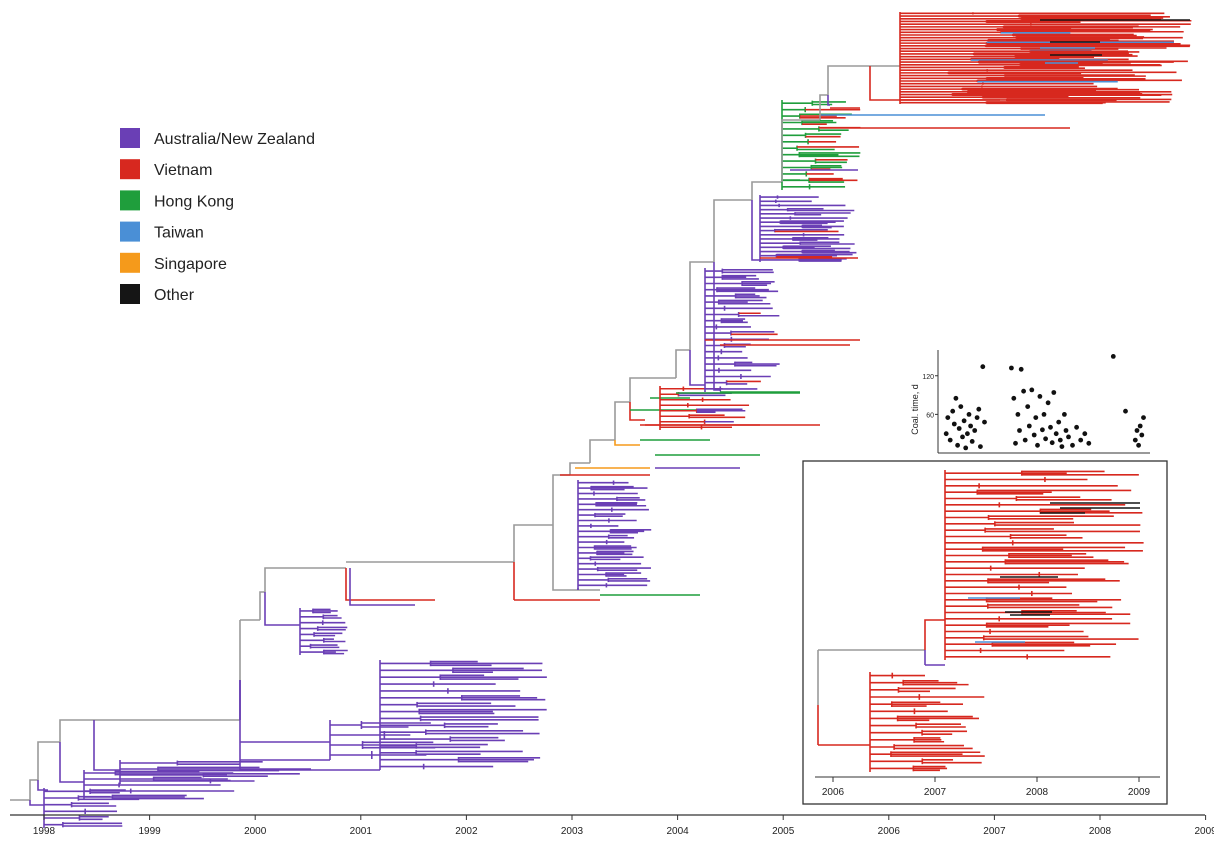  What do you see at coordinates (928, 377) in the screenshot?
I see `scatter-y-tick-label: 120` at bounding box center [928, 377].